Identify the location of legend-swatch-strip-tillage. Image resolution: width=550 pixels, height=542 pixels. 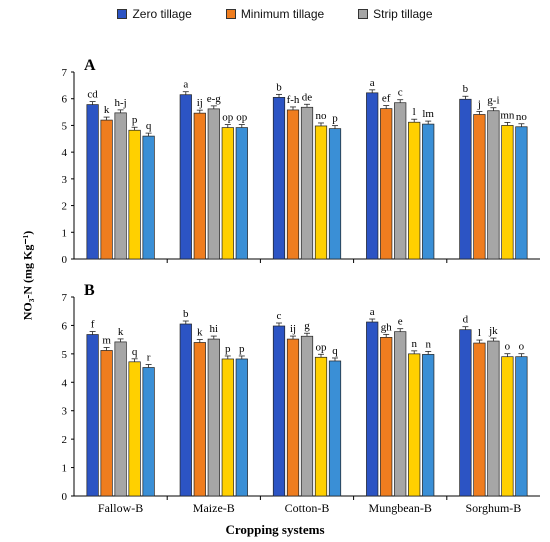
(363, 14).